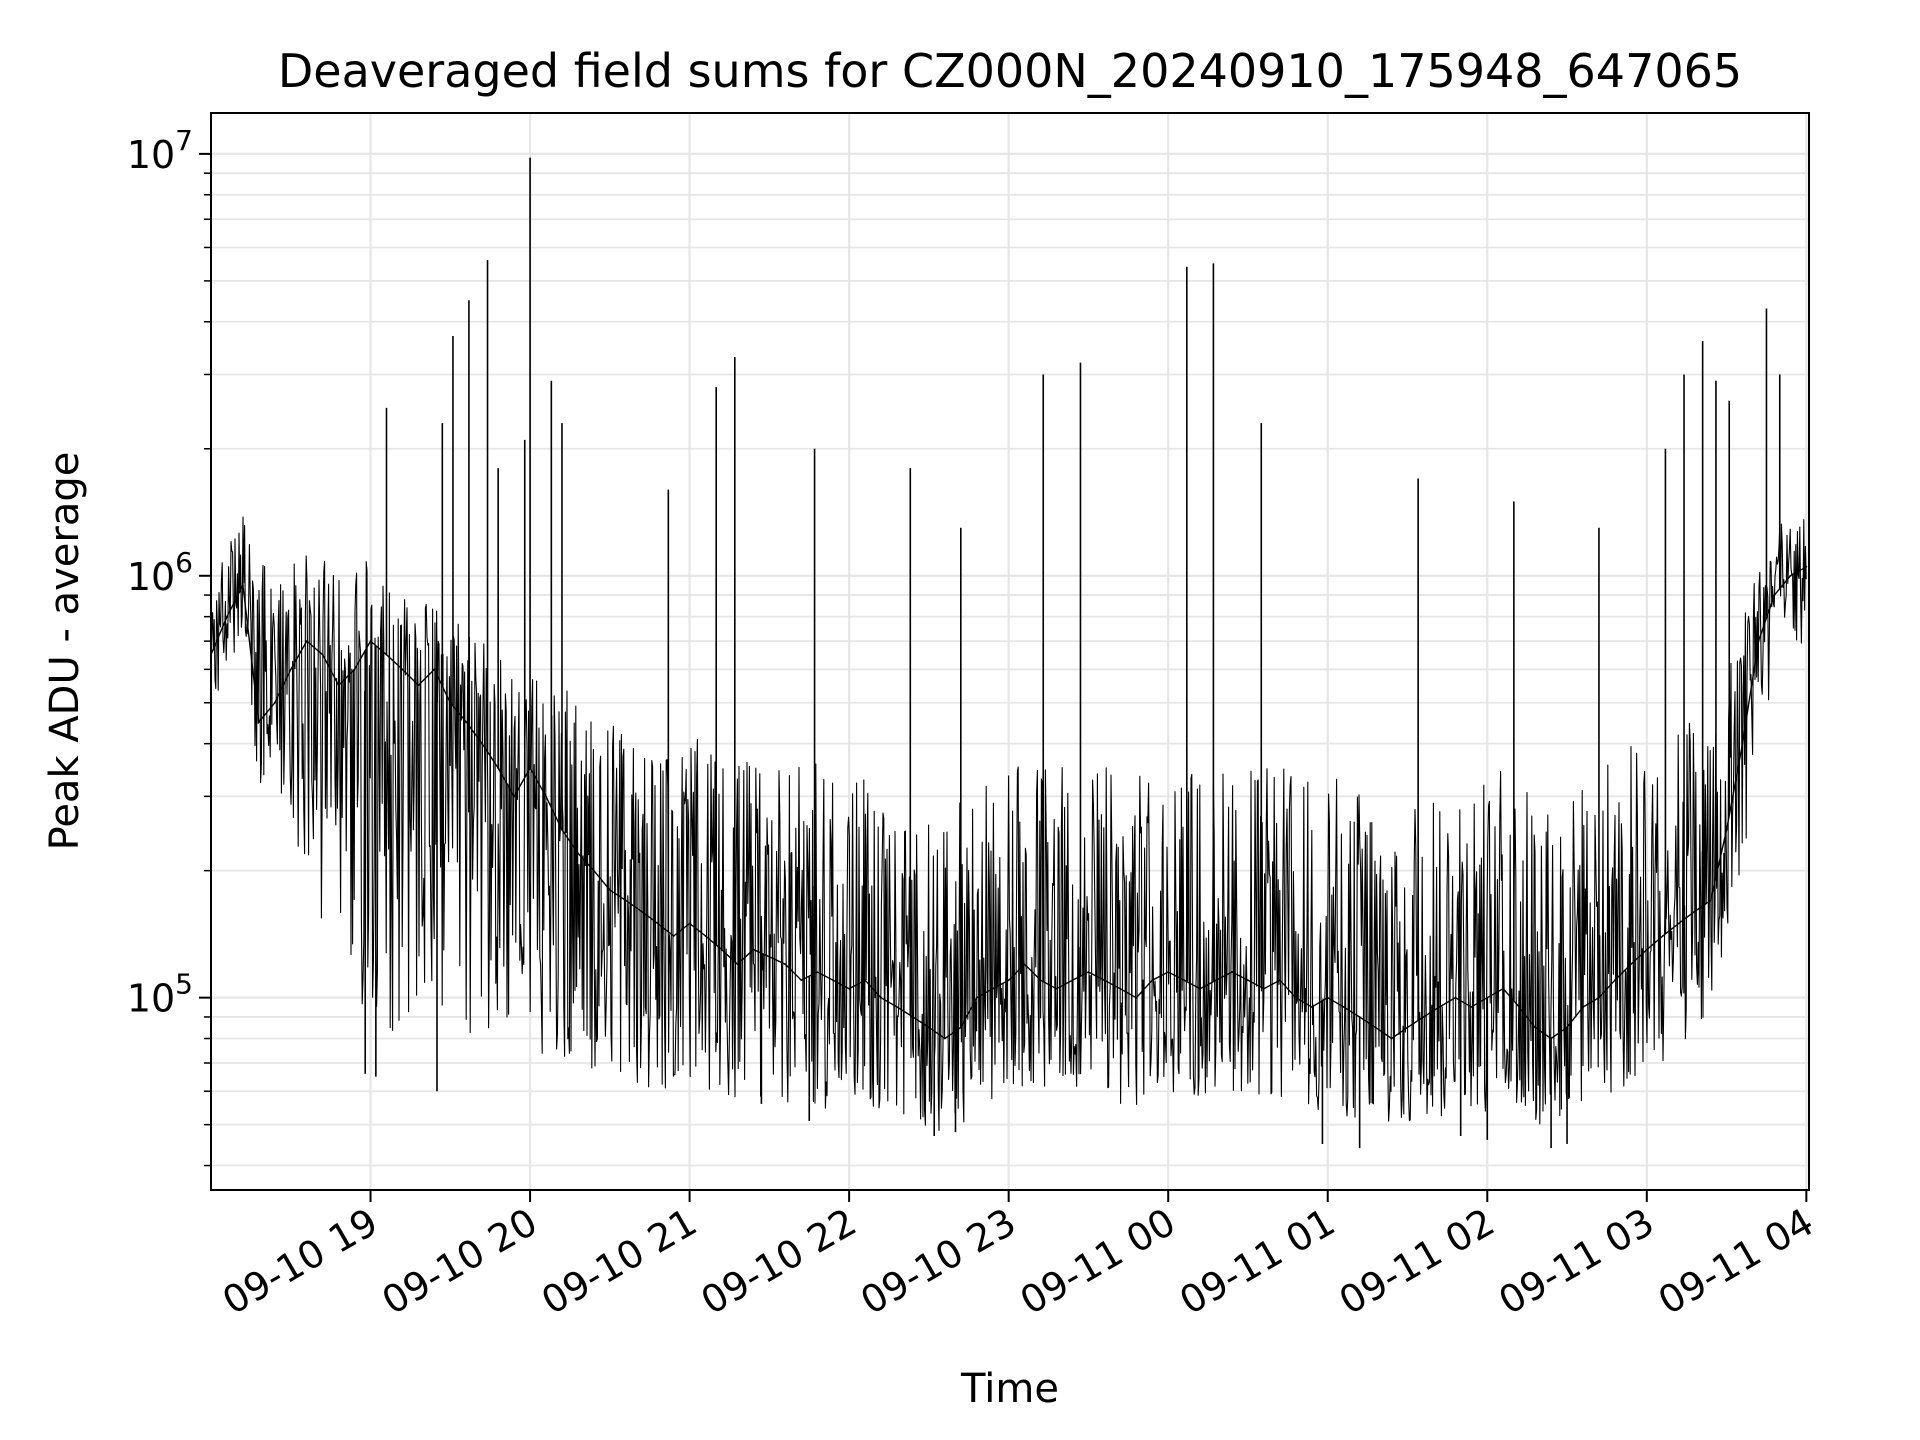 The image size is (1920, 1440). What do you see at coordinates (160, 994) in the screenshot?
I see `y-tick-label: 10⁵` at bounding box center [160, 994].